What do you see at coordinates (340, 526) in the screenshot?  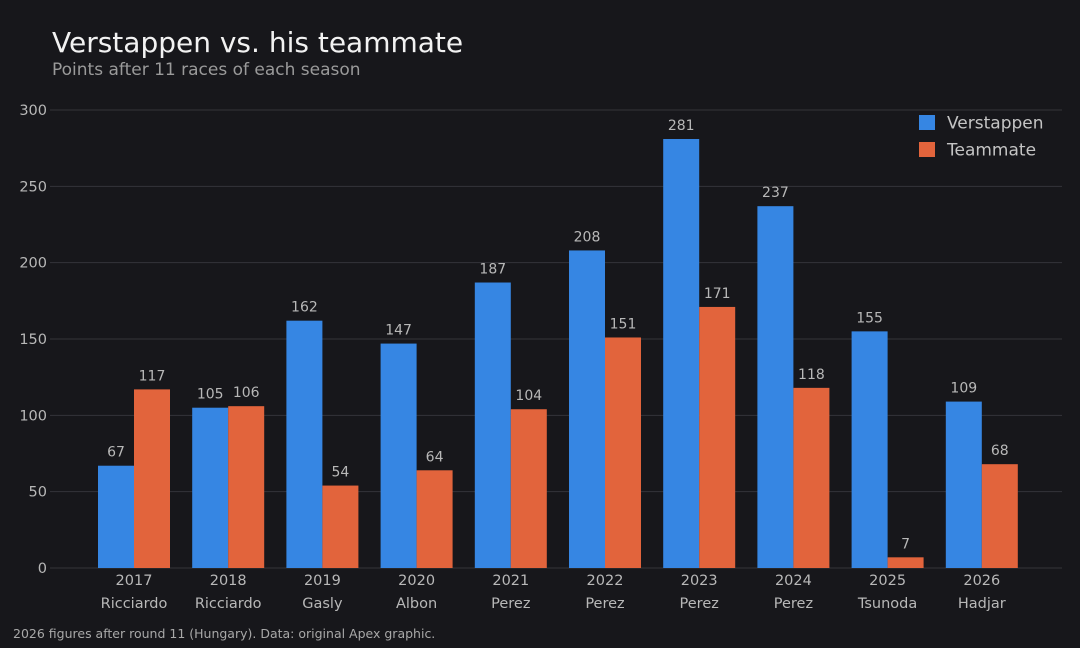 I see `teammate-bar-2019` at bounding box center [340, 526].